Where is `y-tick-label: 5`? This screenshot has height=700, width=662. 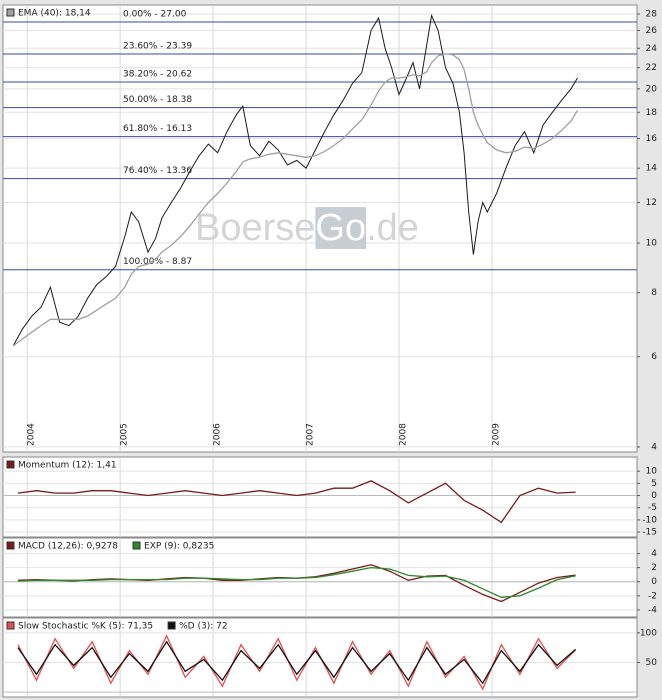 y-tick-label: 5 is located at coordinates (654, 484).